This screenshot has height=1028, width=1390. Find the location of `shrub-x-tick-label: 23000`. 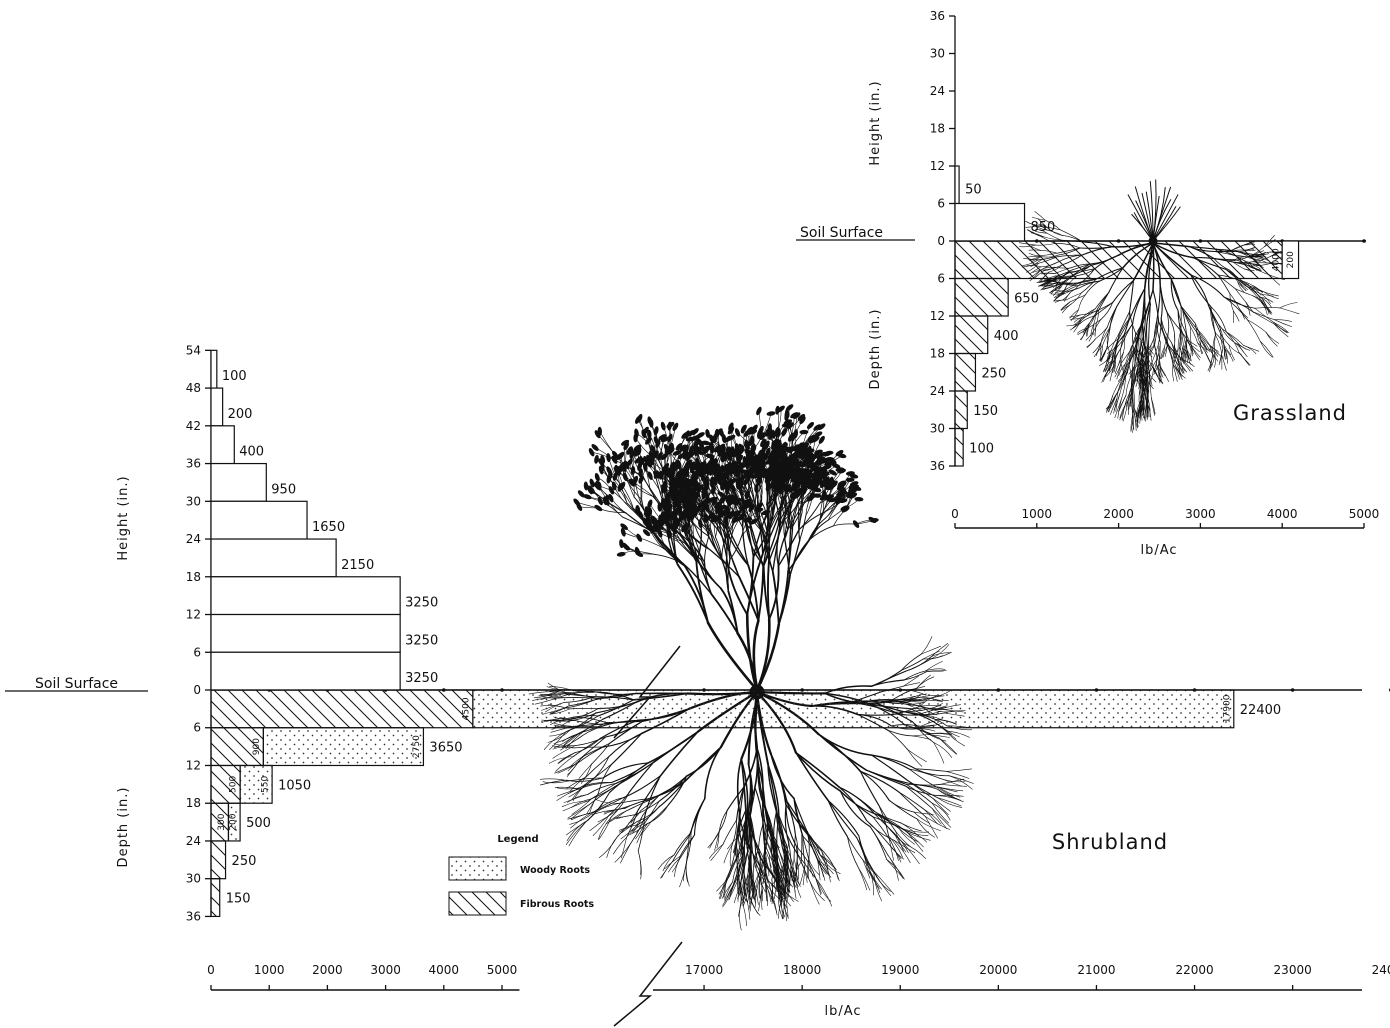

shrub-x-tick-label: 23000 is located at coordinates (1293, 970).